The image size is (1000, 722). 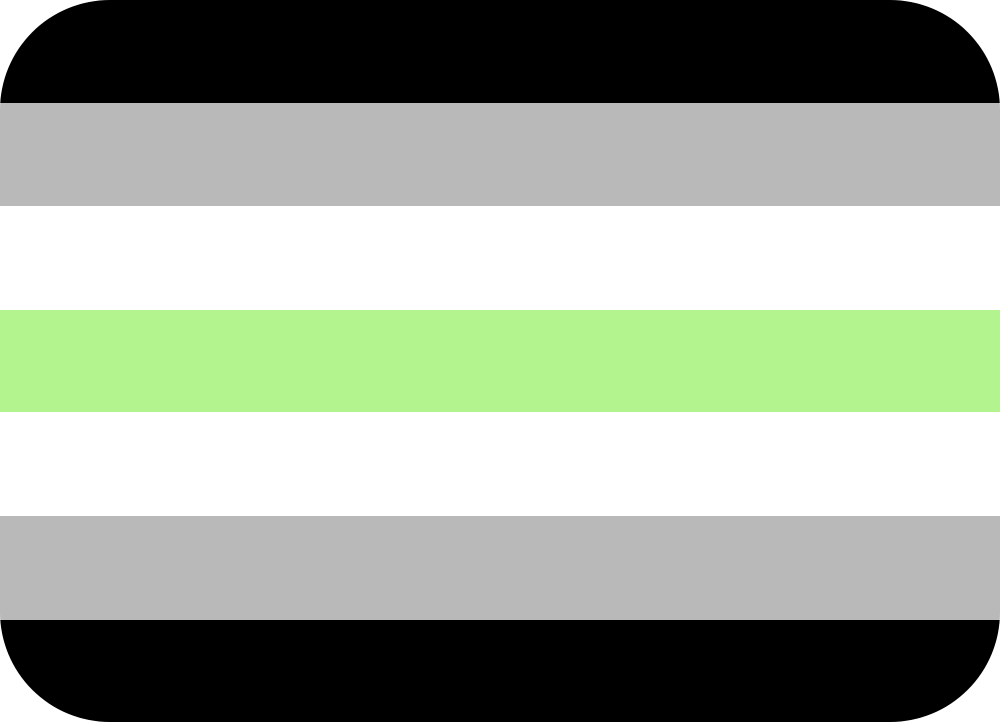 What do you see at coordinates (500, 671) in the screenshot?
I see `flag-stripe-black-bottom` at bounding box center [500, 671].